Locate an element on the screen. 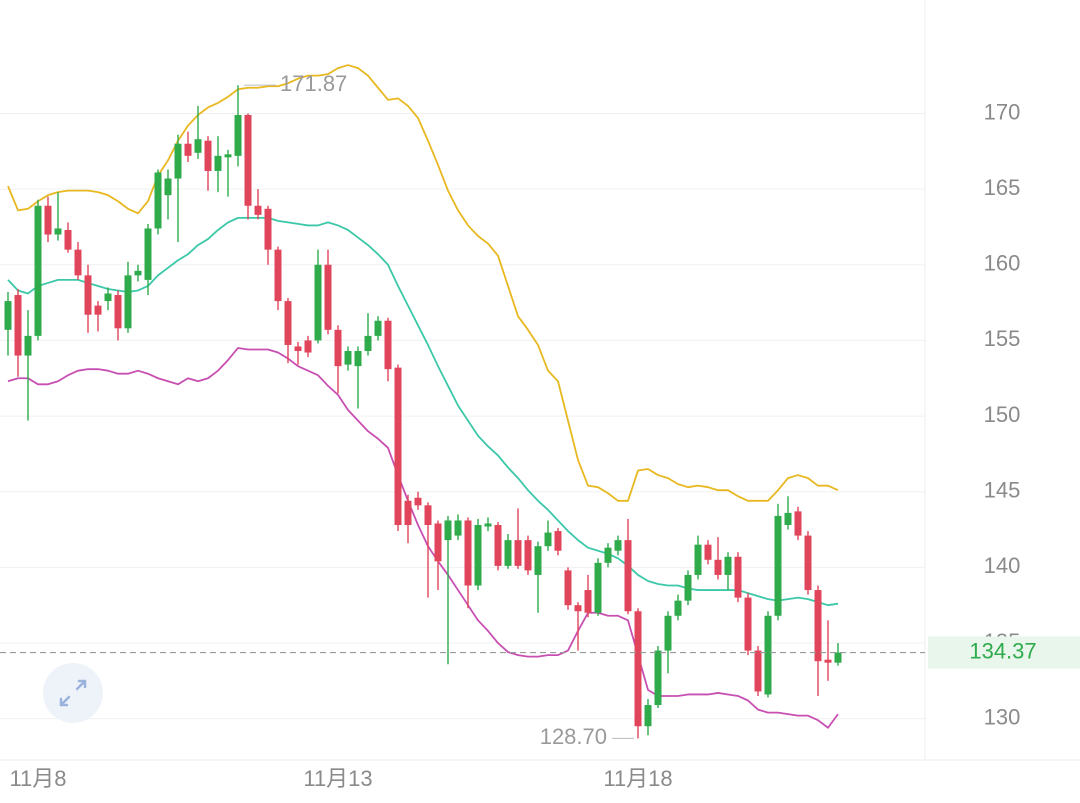 The image size is (1080, 803). min-annotation: 128.70 is located at coordinates (573, 736).